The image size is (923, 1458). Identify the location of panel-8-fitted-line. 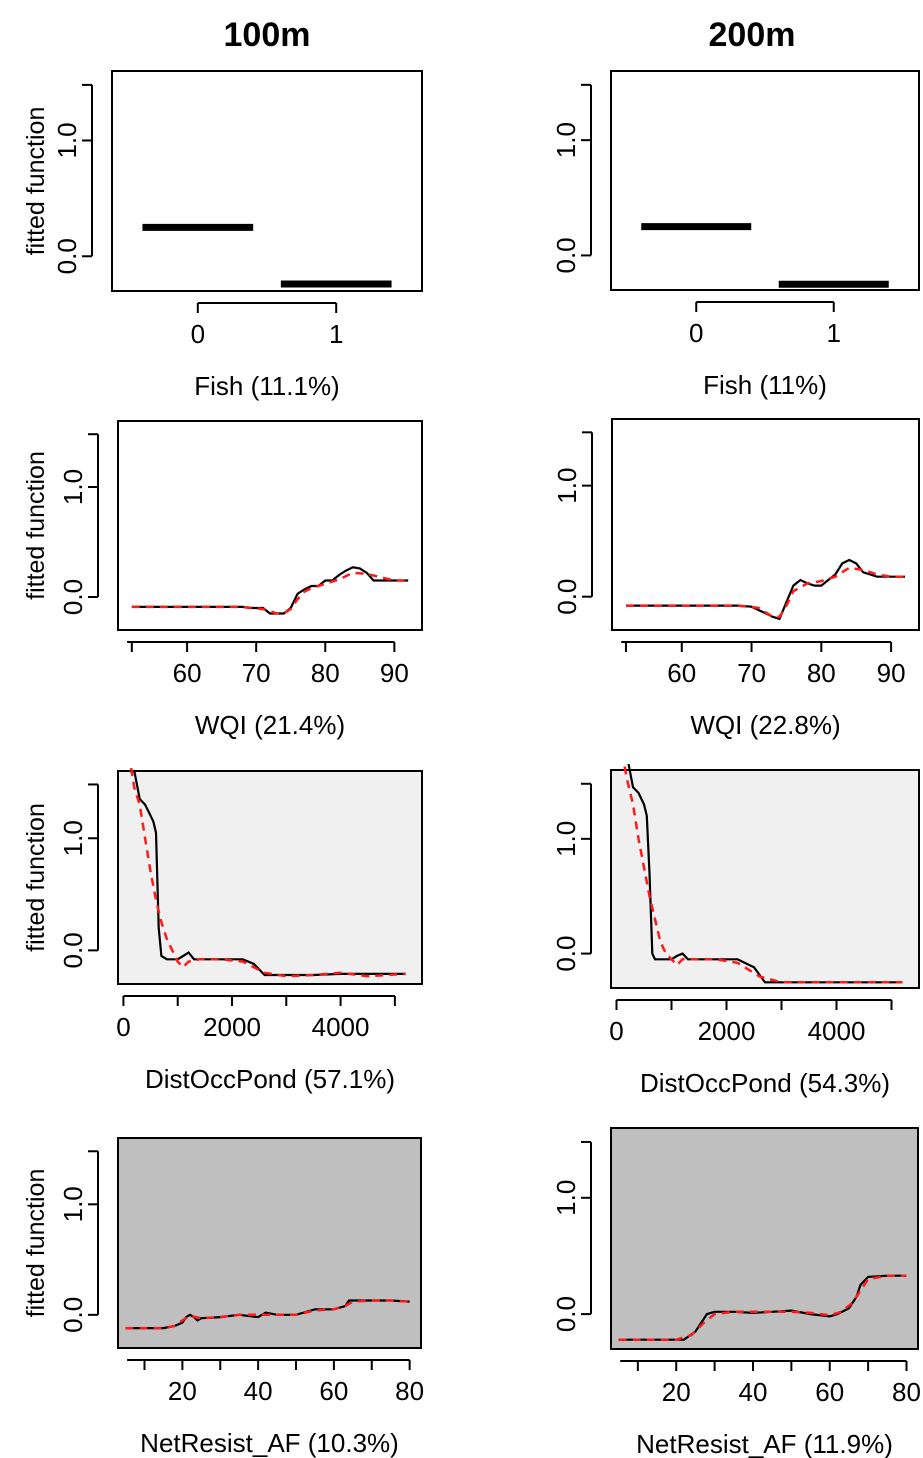
(762, 1307).